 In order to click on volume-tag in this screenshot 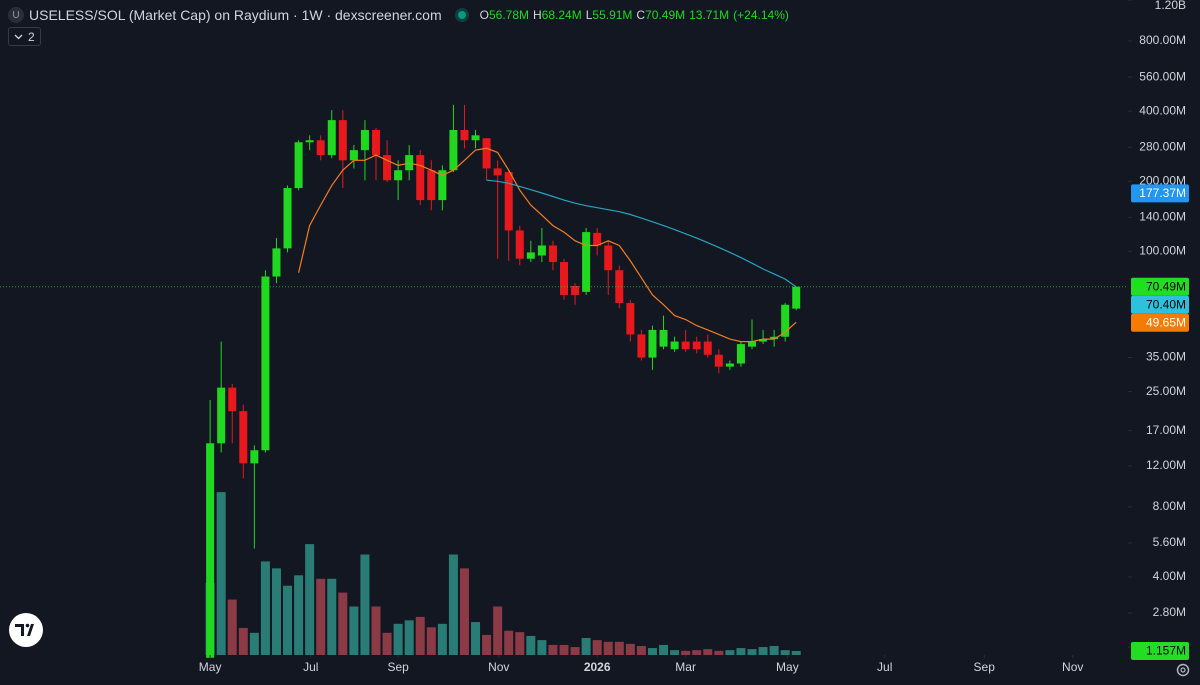, I will do `click(1160, 650)`.